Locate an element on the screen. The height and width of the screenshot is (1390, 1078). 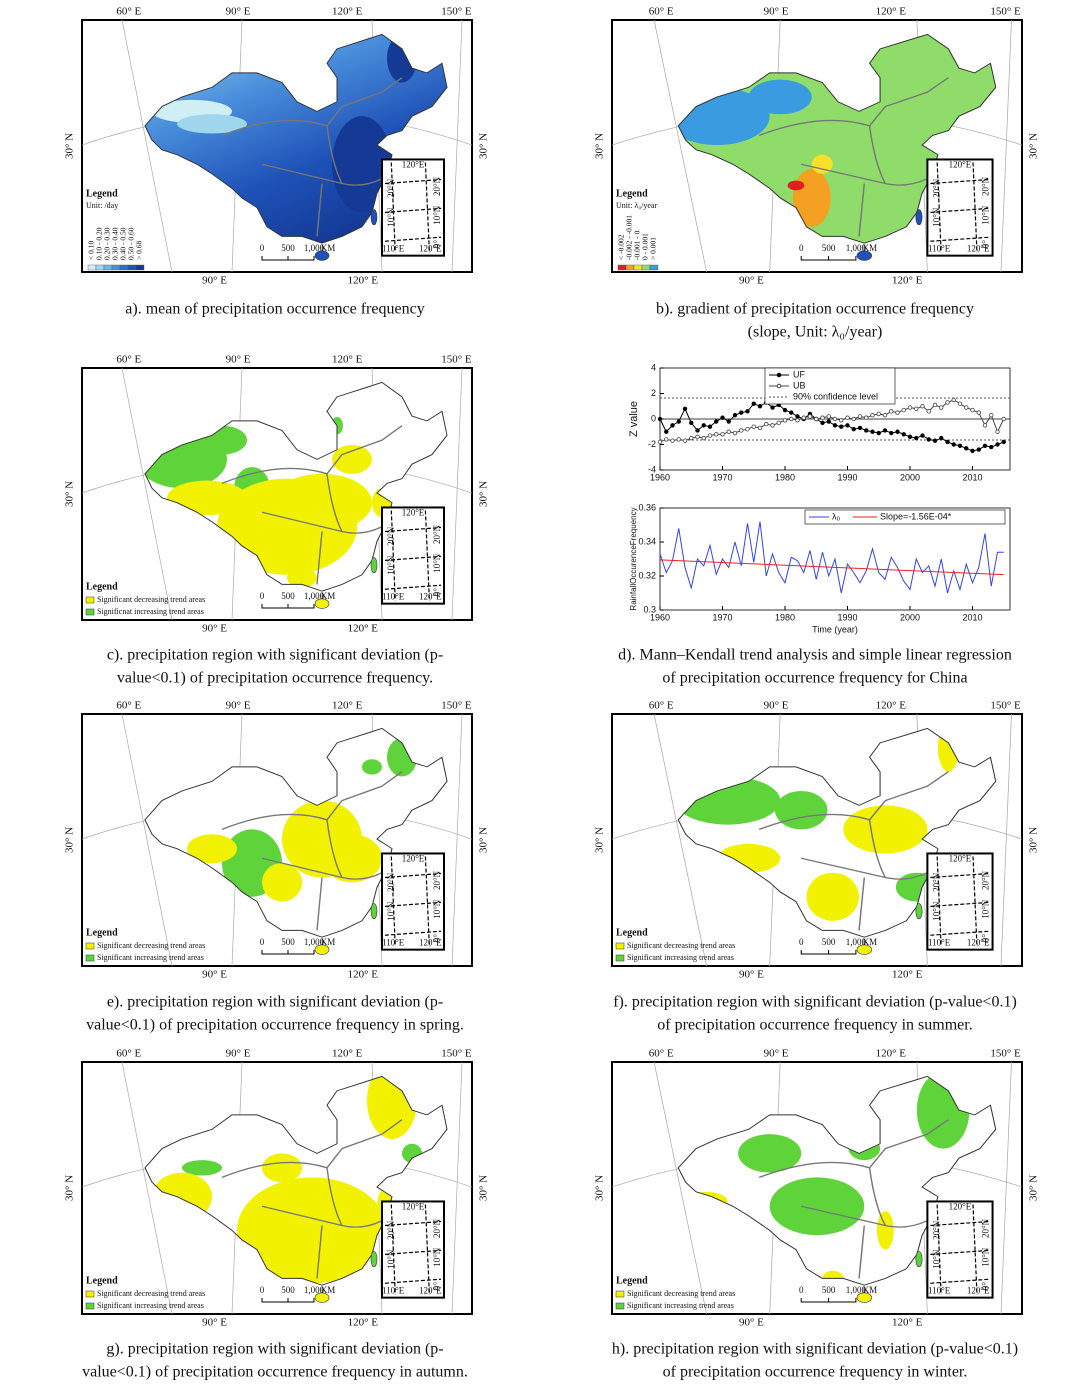
x-tick-label: 1960 is located at coordinates (660, 477).